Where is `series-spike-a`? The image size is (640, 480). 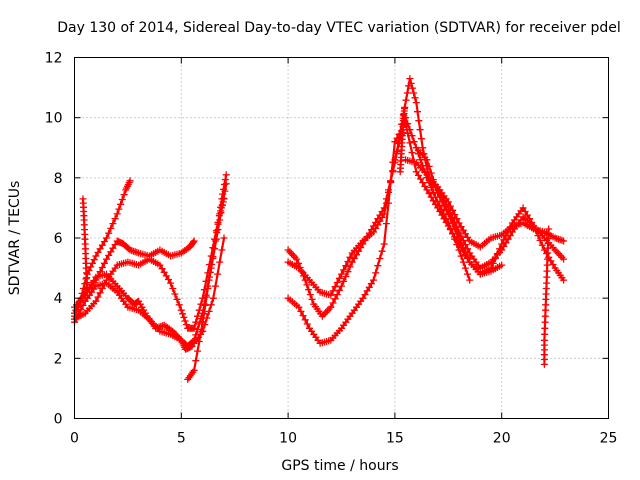
series-spike-a is located at coordinates (85, 245).